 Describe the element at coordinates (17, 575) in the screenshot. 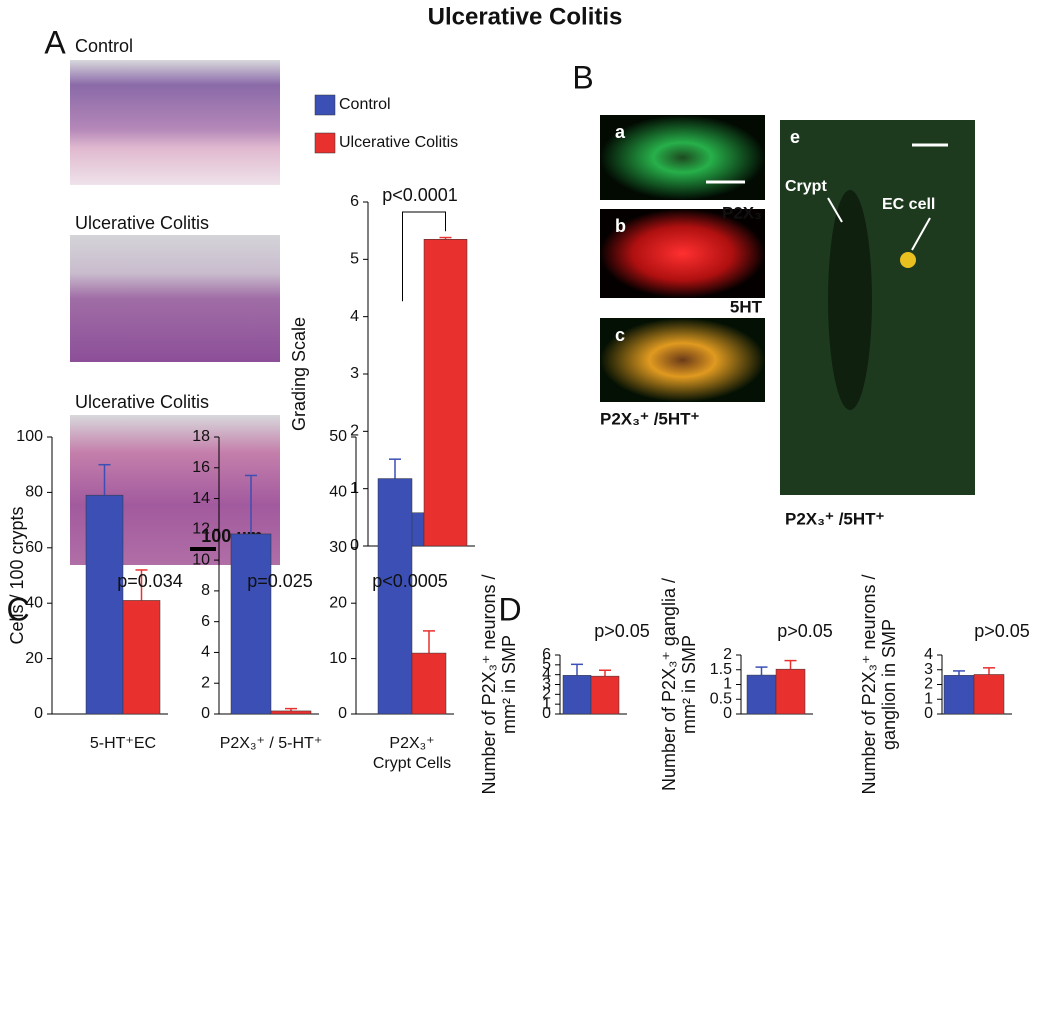

I see `y-axis-title: Cells / 100 crypts` at that location.